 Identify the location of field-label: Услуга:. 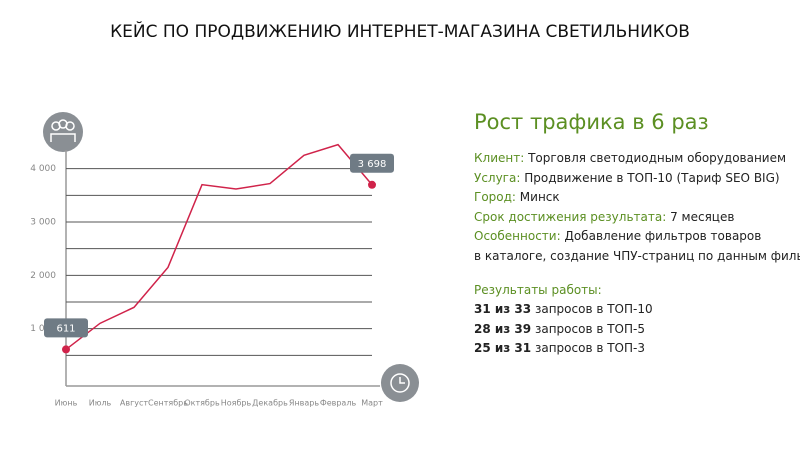
(497, 177).